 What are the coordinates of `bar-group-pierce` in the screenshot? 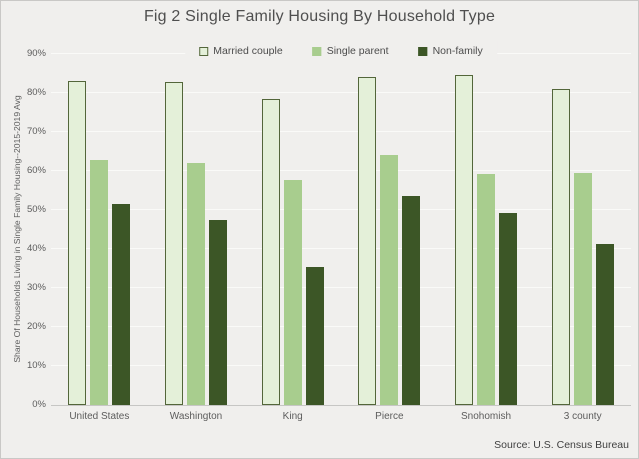 It's located at (389, 229).